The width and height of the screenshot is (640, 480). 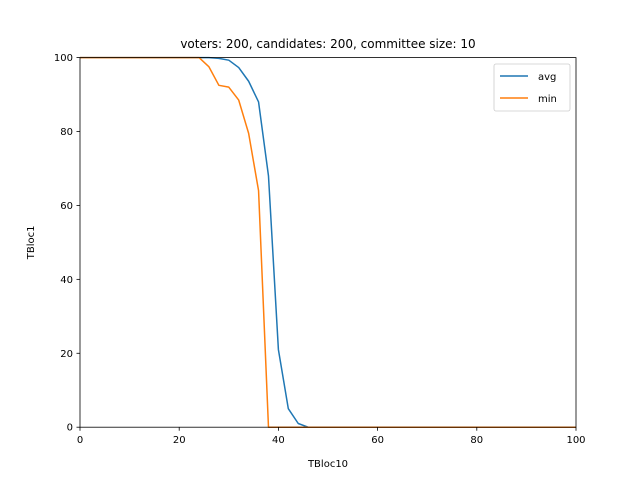 What do you see at coordinates (476, 440) in the screenshot?
I see `x-tick-label: 80` at bounding box center [476, 440].